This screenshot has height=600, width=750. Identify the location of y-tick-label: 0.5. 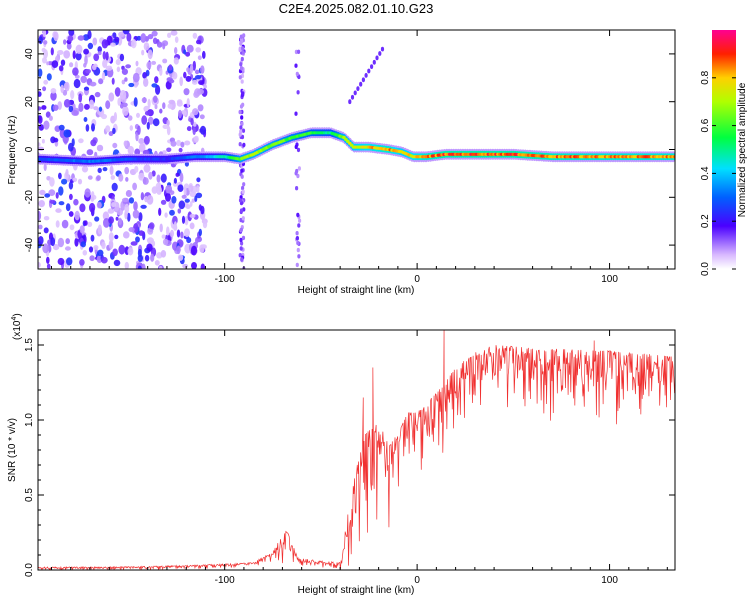
(29, 495).